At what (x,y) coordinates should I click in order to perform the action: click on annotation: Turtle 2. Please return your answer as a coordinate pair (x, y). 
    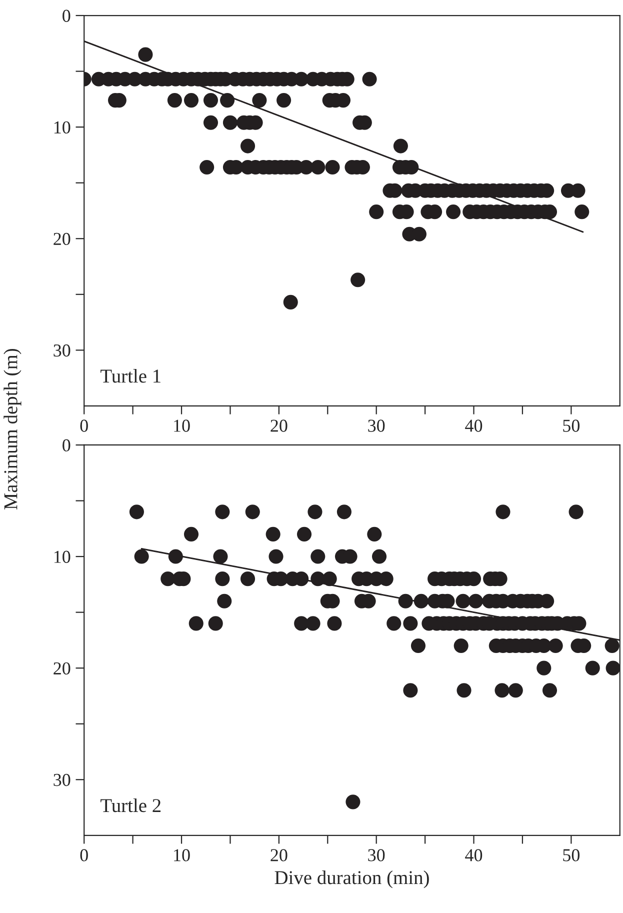
    Looking at the image, I should click on (130, 805).